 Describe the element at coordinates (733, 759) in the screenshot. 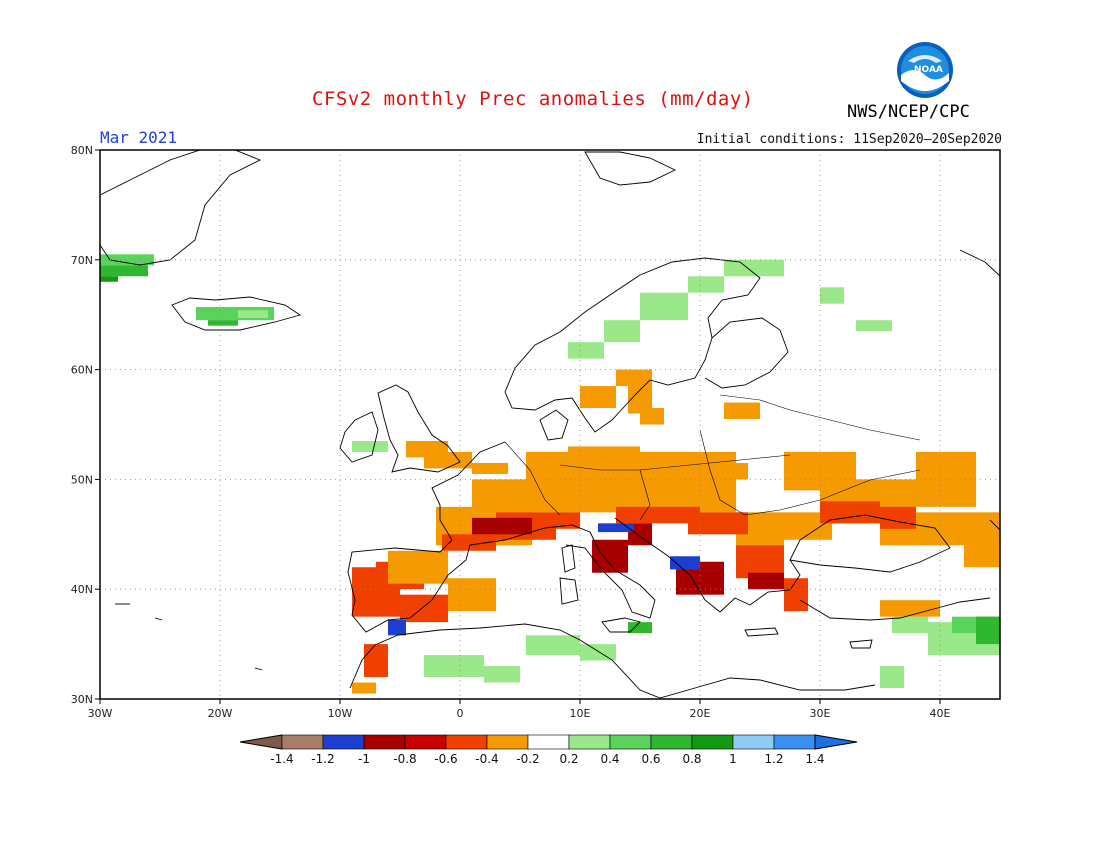

I see `colorbar-label: 1` at that location.